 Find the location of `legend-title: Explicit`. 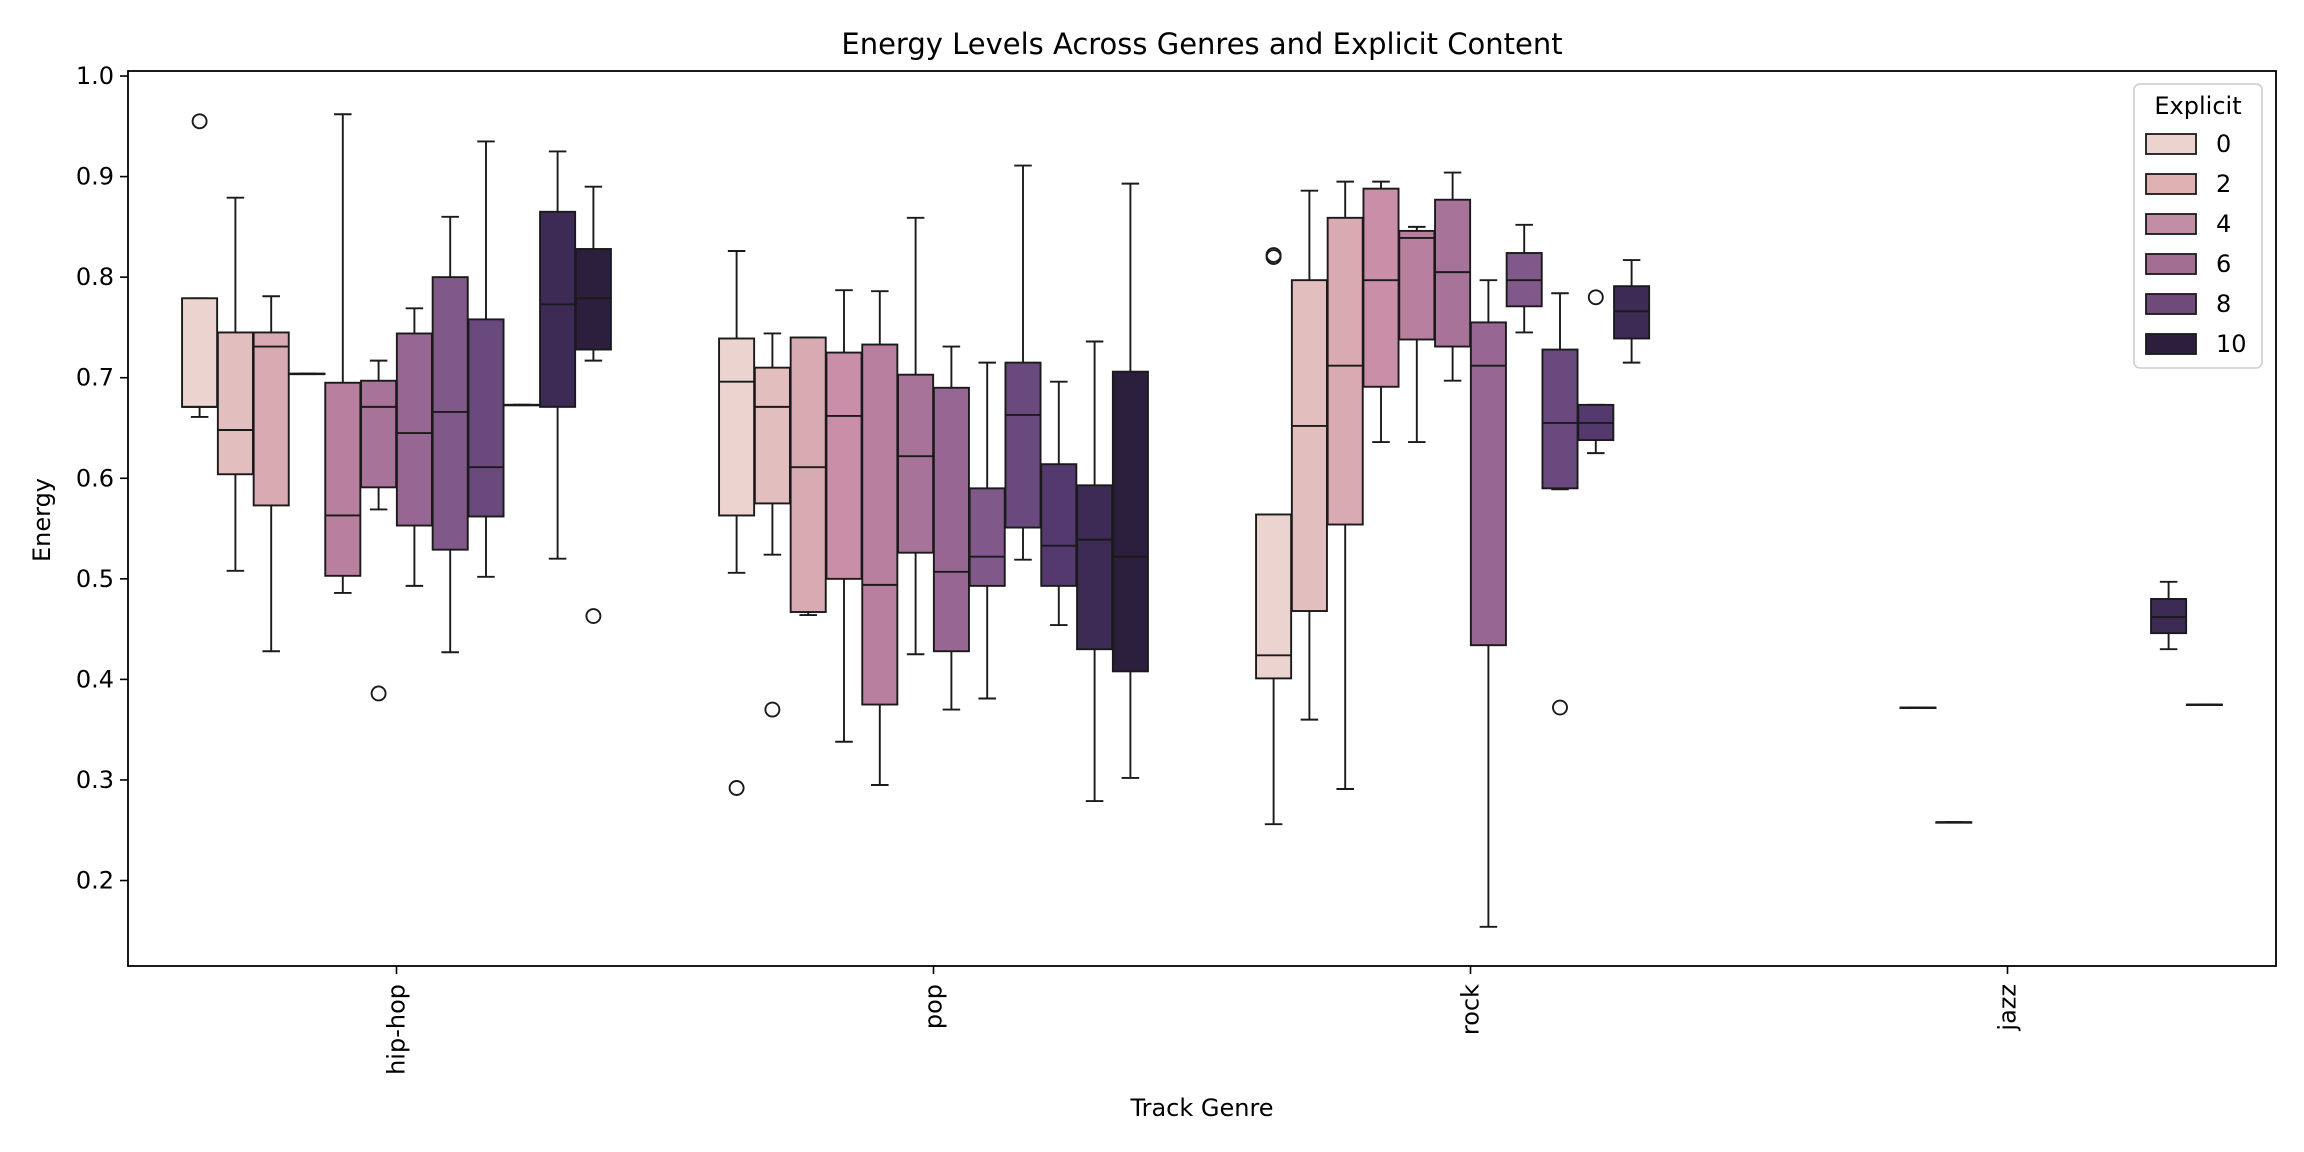

legend-title: Explicit is located at coordinates (2197, 106).